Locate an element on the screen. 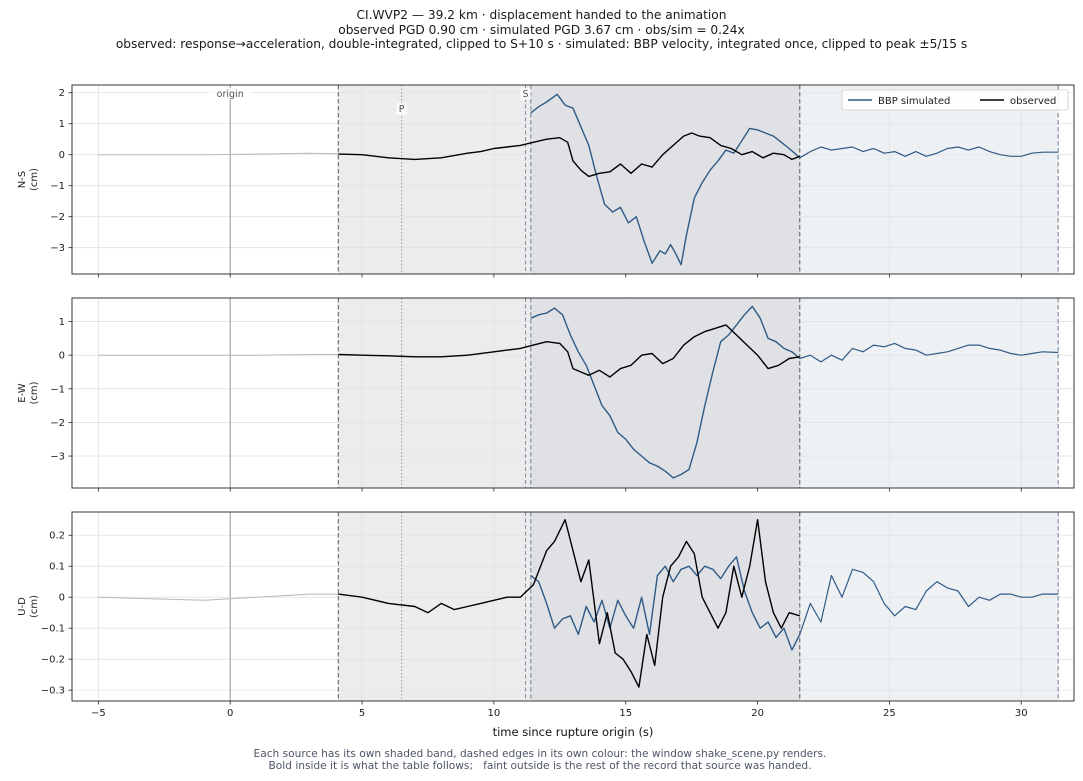 Image resolution: width=1083 pixels, height=781 pixels. y-tick-label: −0.3 is located at coordinates (53, 691).